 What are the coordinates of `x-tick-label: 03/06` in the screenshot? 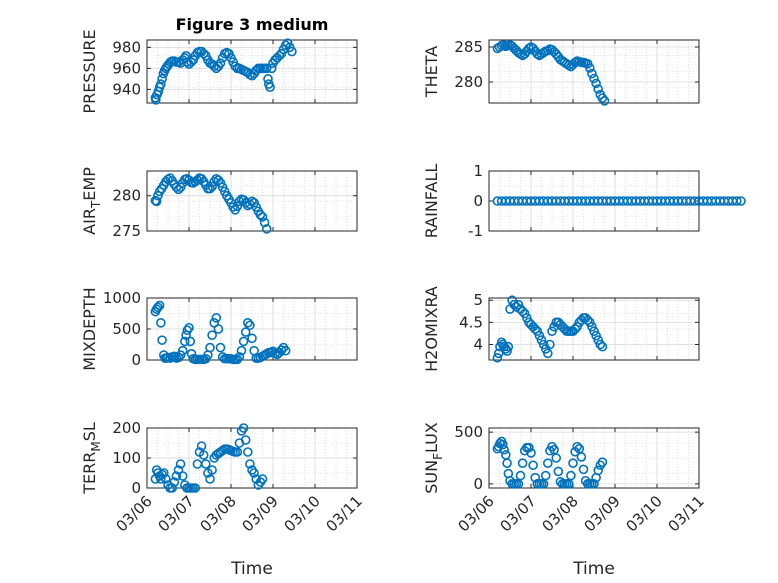 It's located at (134, 513).